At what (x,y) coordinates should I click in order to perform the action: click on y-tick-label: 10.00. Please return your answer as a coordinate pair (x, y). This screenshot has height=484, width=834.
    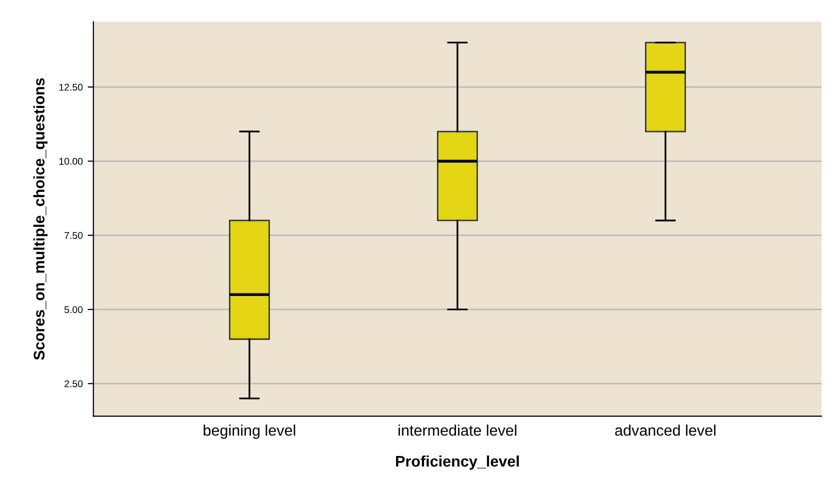
    Looking at the image, I should click on (71, 161).